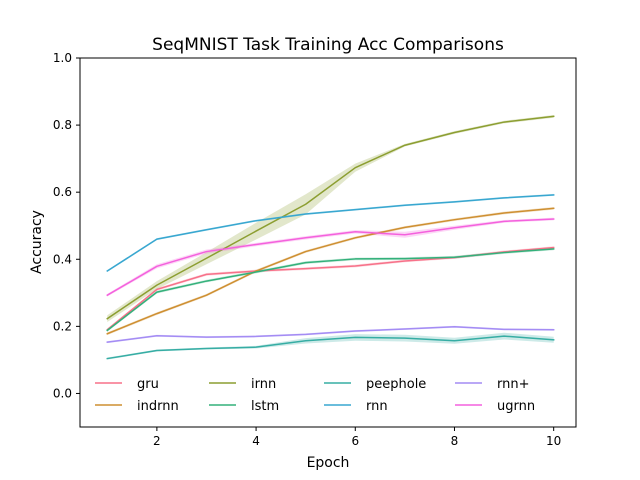  What do you see at coordinates (330, 334) in the screenshot?
I see `series-line-rnn-plus` at bounding box center [330, 334].